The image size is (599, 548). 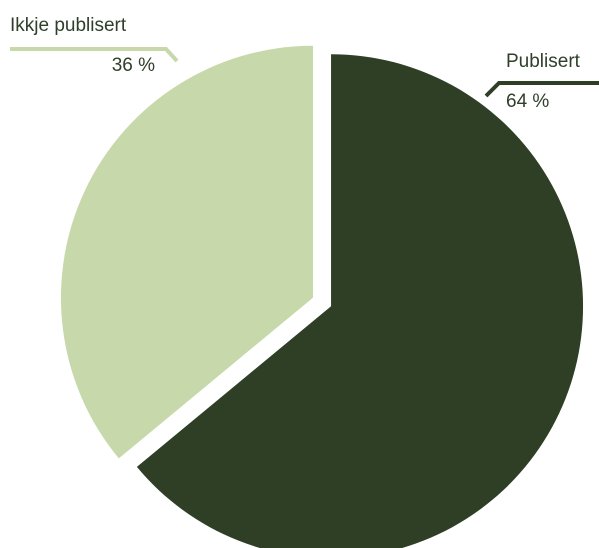 What do you see at coordinates (527, 101) in the screenshot?
I see `slice-value-publisert: 64 %` at bounding box center [527, 101].